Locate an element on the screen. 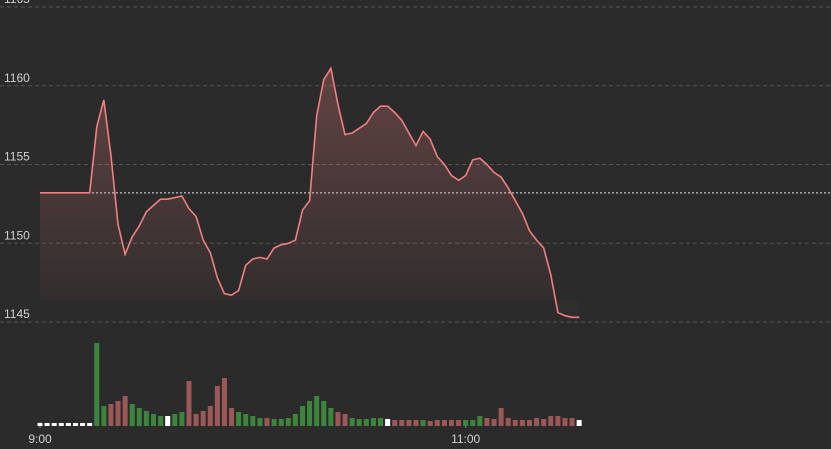 Image resolution: width=831 pixels, height=449 pixels. y-tick-label: 1145 is located at coordinates (17, 314).